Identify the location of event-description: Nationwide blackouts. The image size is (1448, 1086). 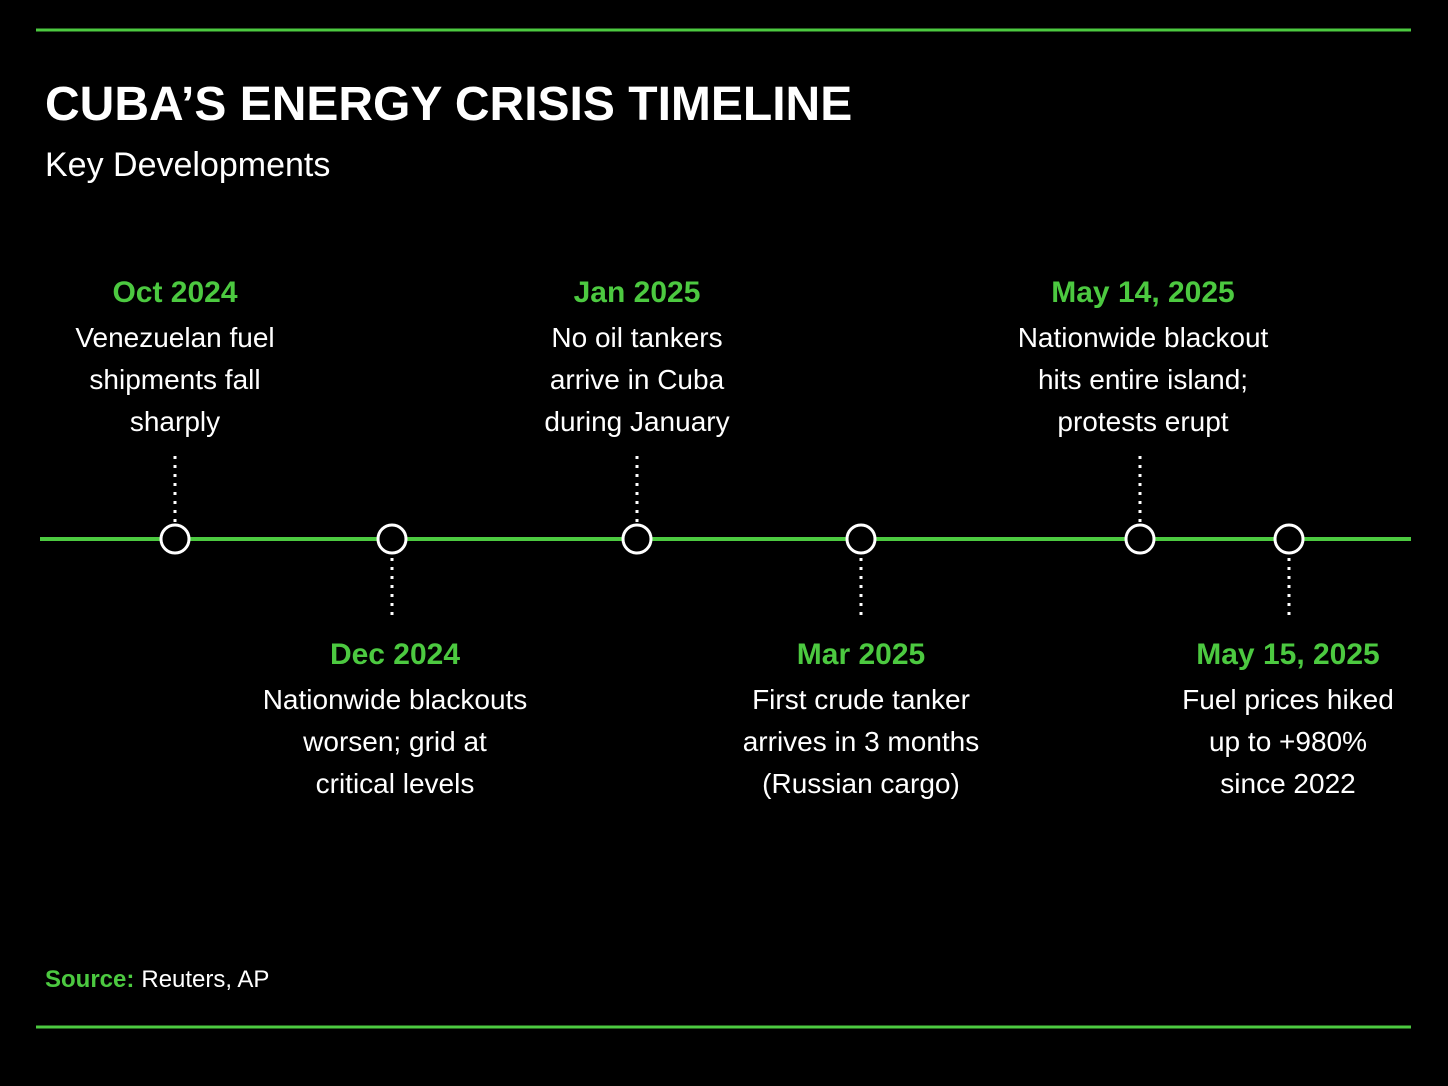
(395, 699).